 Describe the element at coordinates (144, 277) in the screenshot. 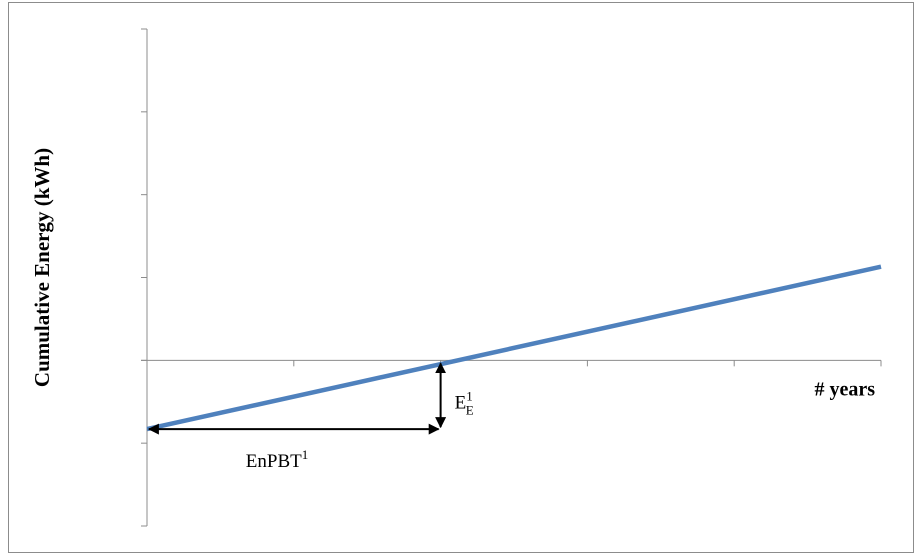

I see `y-ticks` at that location.